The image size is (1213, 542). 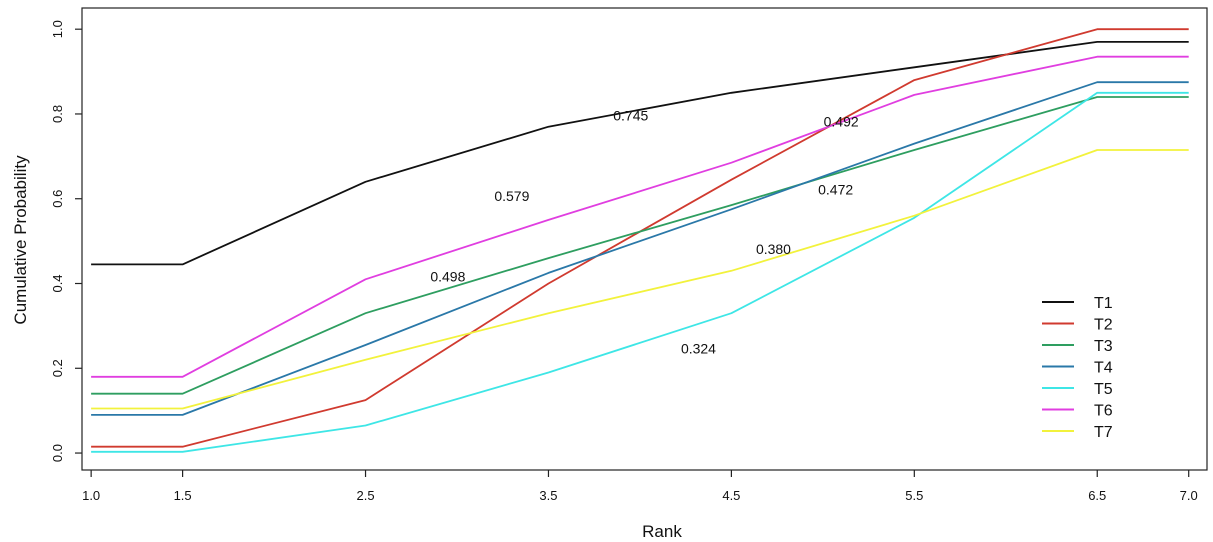 What do you see at coordinates (1103, 432) in the screenshot?
I see `legend-label-t7: T7` at bounding box center [1103, 432].